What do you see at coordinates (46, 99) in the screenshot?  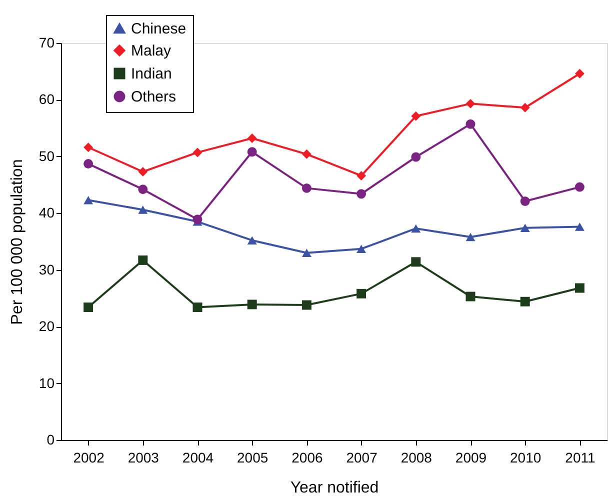 I see `y-tick-label: 60` at bounding box center [46, 99].